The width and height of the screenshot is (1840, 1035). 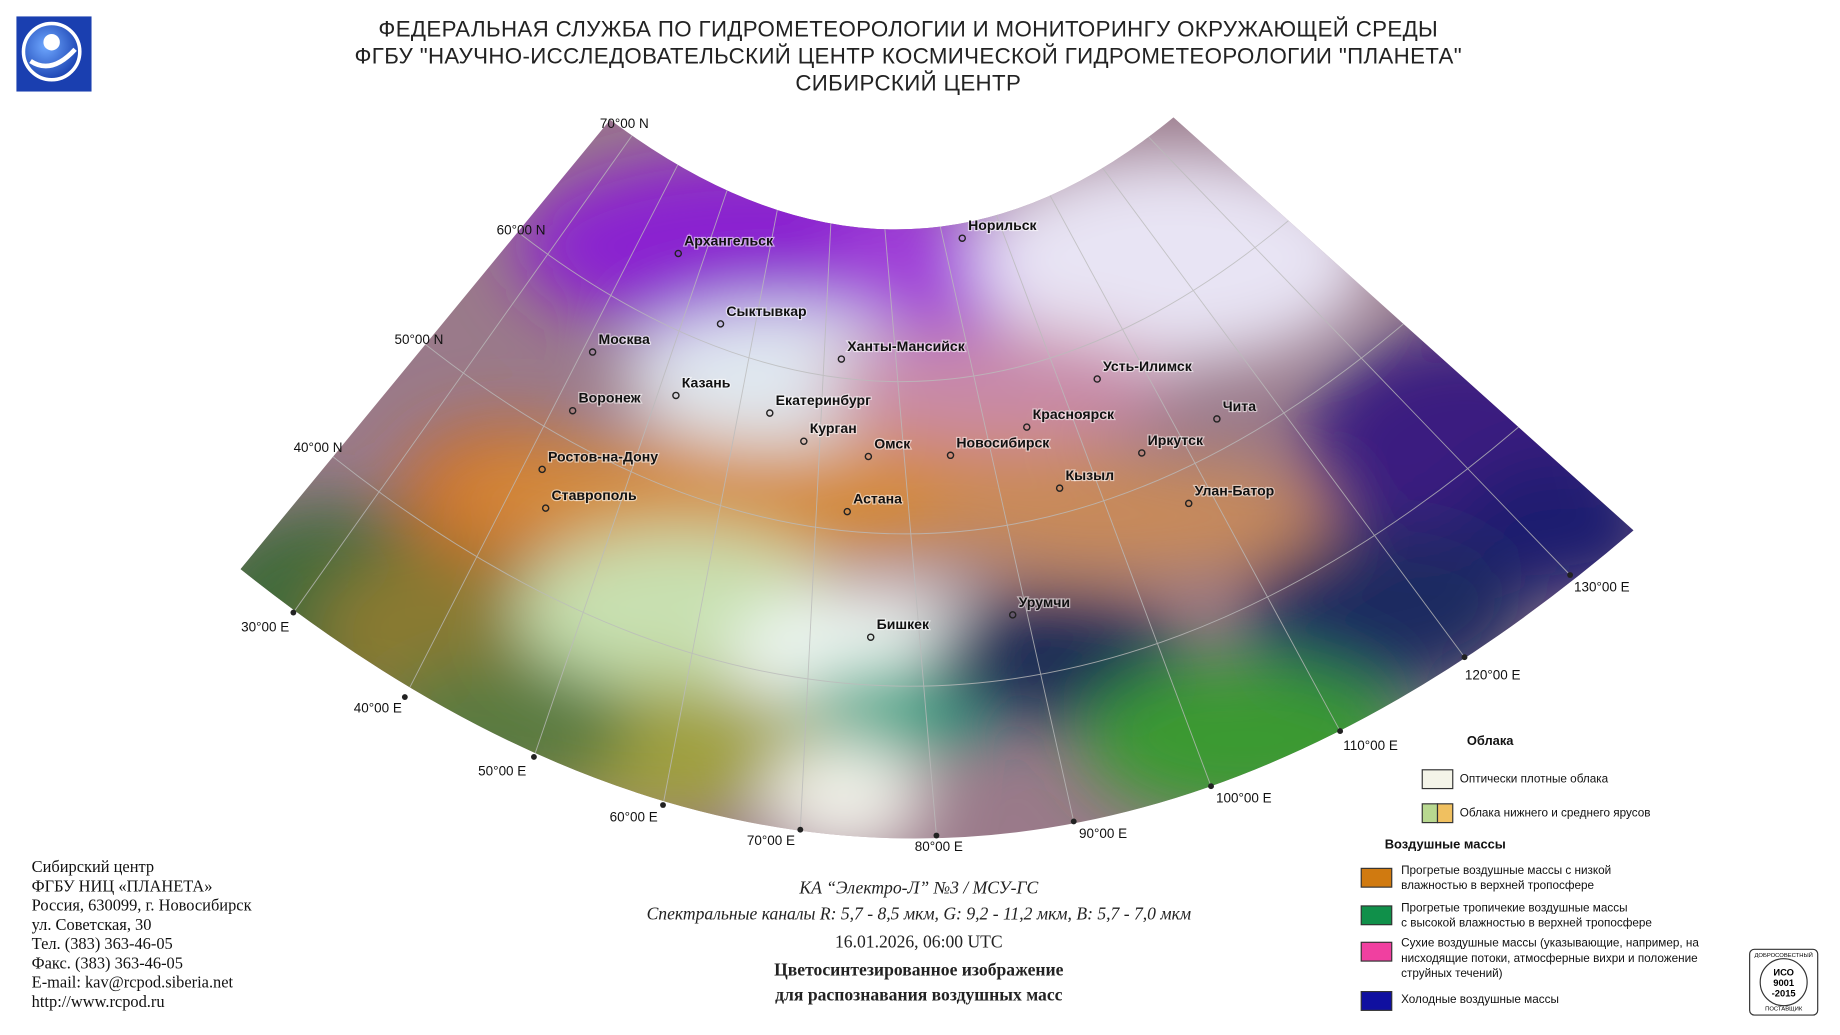 I want to click on address-line: Факс. (383) 363-46-05, so click(x=107, y=962).